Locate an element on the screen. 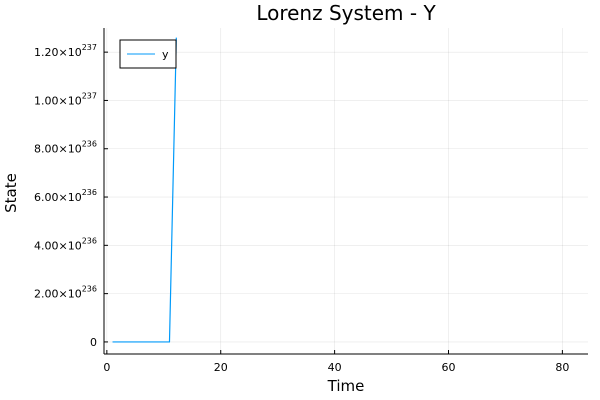  y-tick-mantissa: 6.00×10 is located at coordinates (58, 197).